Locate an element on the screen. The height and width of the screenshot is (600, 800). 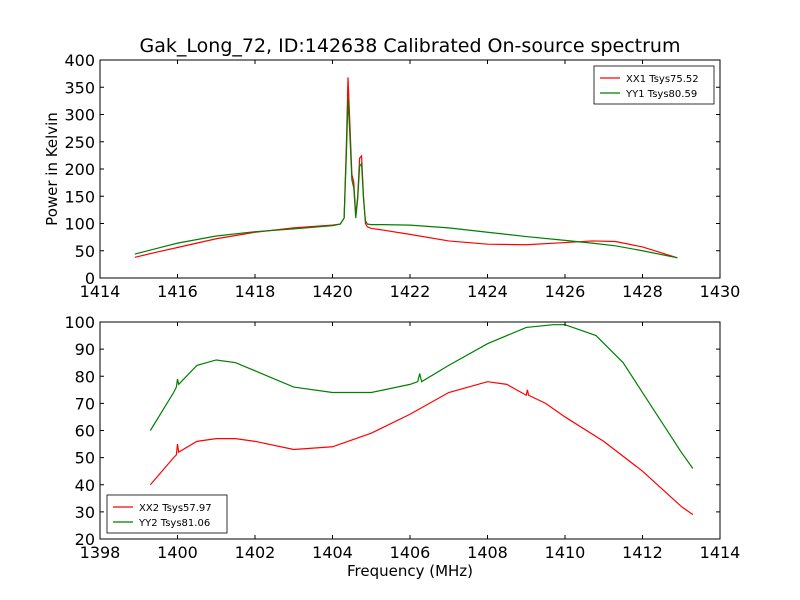
bottom-legend-label-1: XX2 Tsys57.97 is located at coordinates (175, 508).